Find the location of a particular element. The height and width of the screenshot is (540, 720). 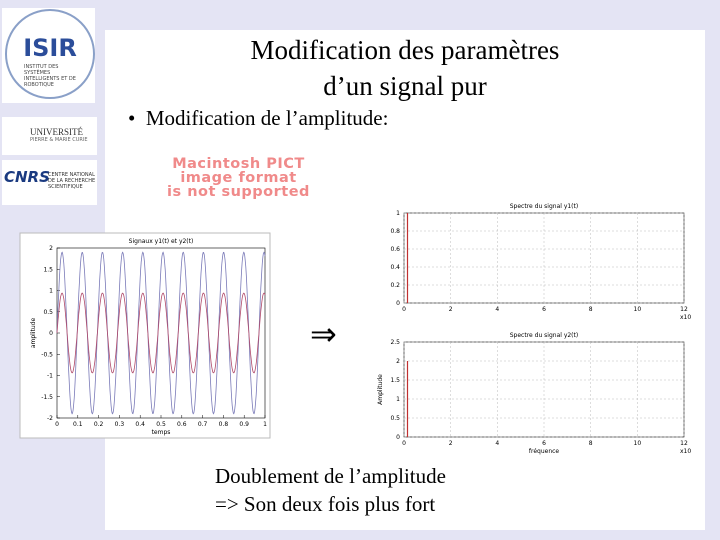

logo-text: UNIVERSITÉ is located at coordinates (56, 132).